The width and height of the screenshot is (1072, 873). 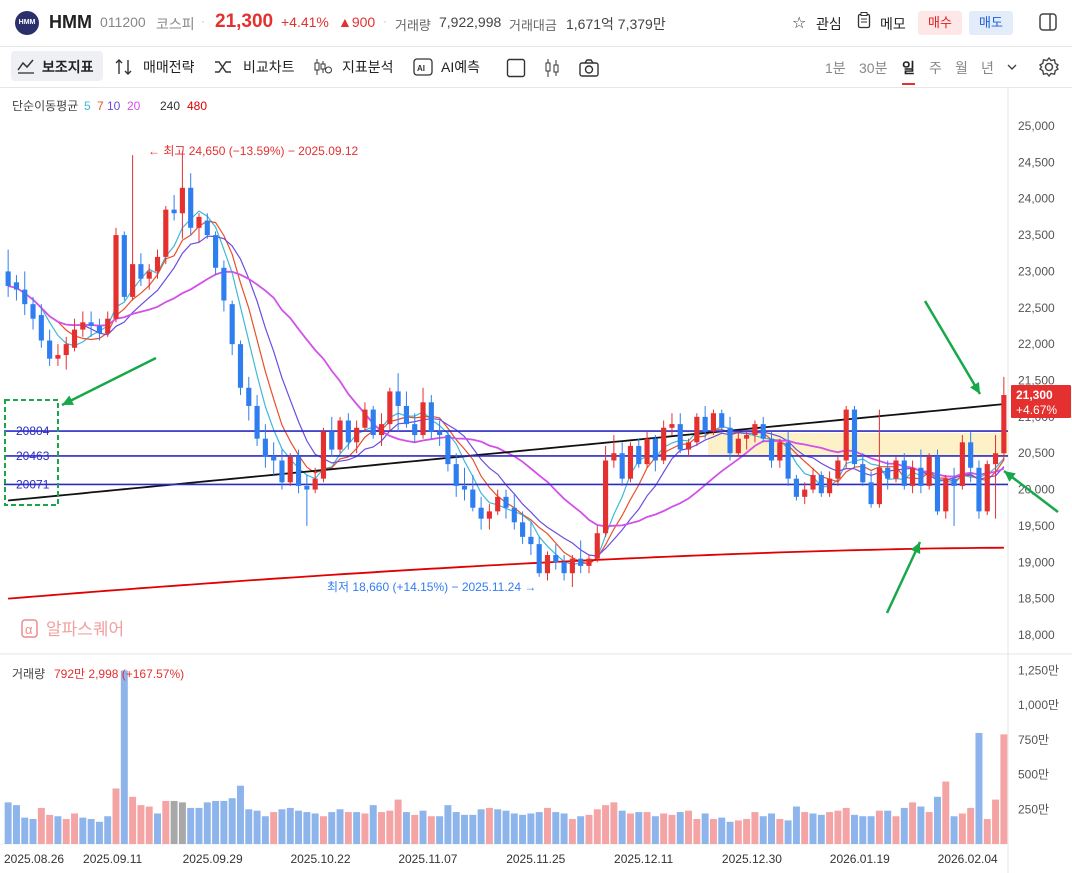 What do you see at coordinates (1038, 705) in the screenshot?
I see `volume-axis-tick: 1,000만` at bounding box center [1038, 705].